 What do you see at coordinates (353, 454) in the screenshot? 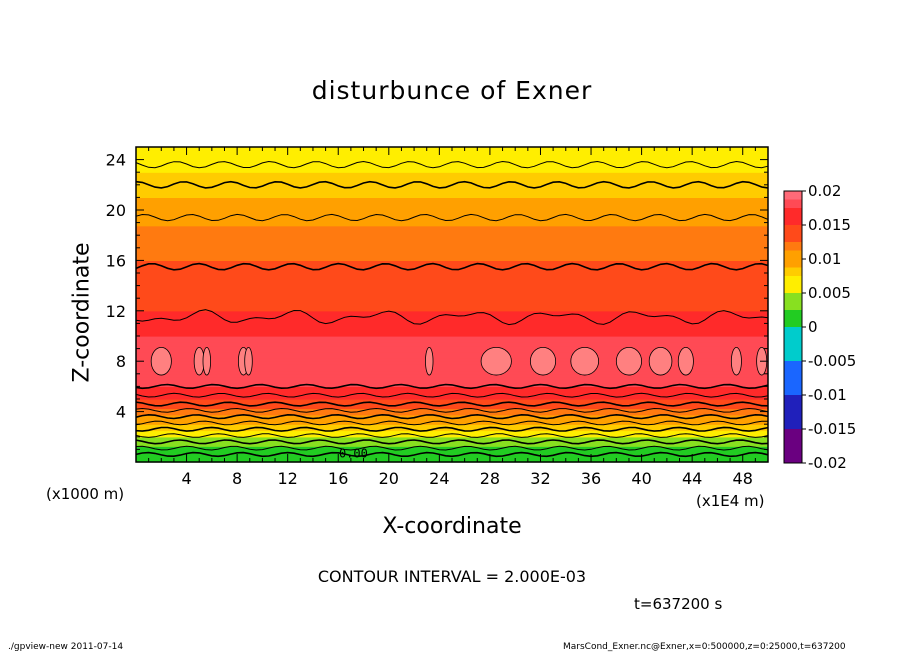
I see `contour-label: 0.00` at bounding box center [353, 454].